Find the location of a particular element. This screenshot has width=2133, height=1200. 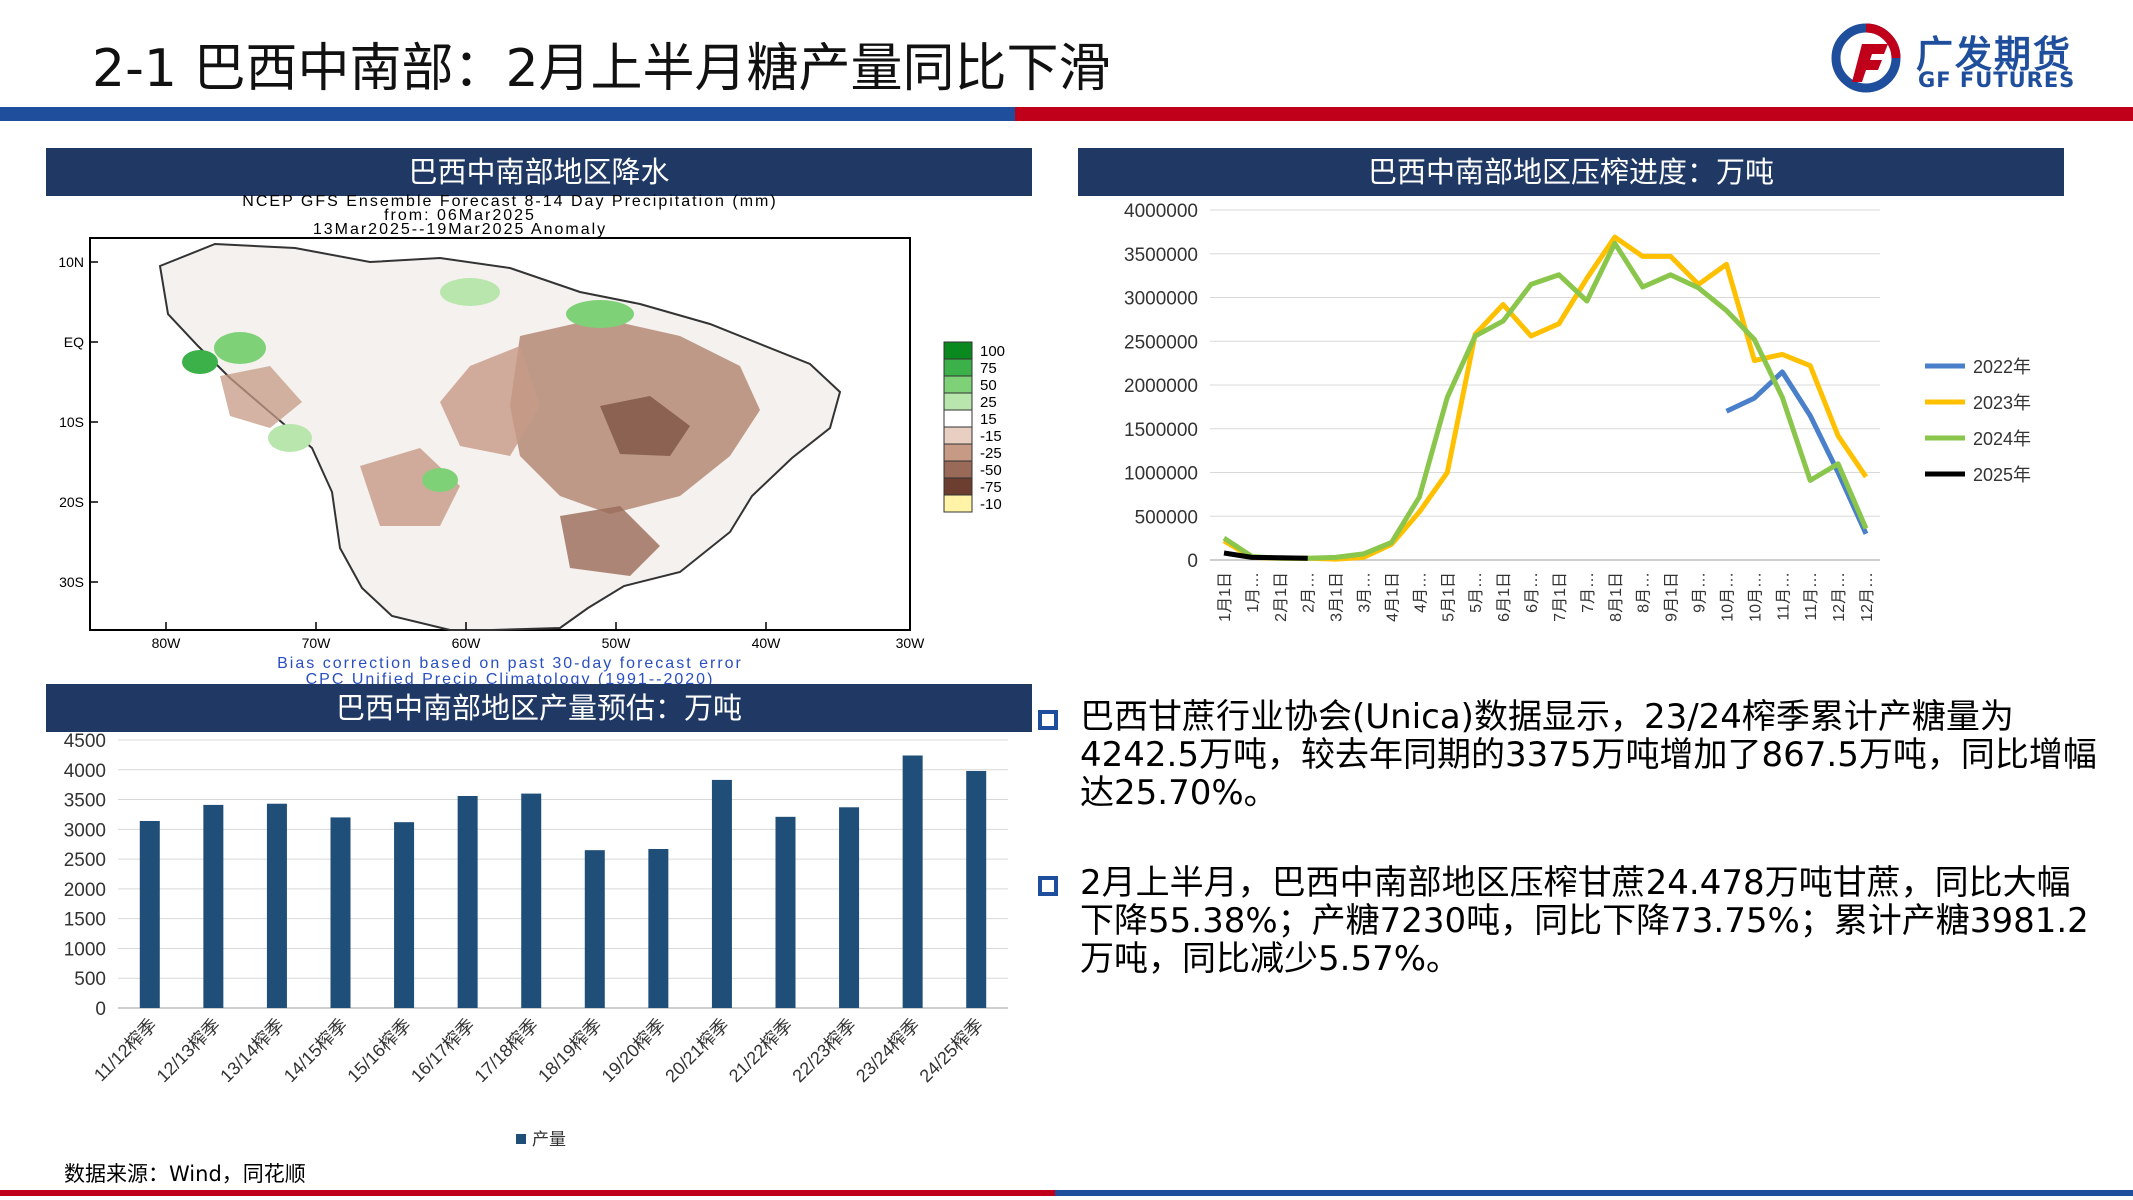

map-lat-label: 30S is located at coordinates (71, 582).